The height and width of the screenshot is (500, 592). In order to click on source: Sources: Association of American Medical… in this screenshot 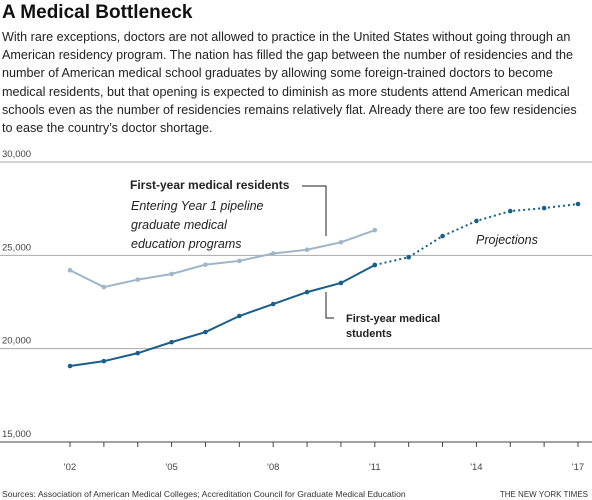, I will do `click(204, 494)`.